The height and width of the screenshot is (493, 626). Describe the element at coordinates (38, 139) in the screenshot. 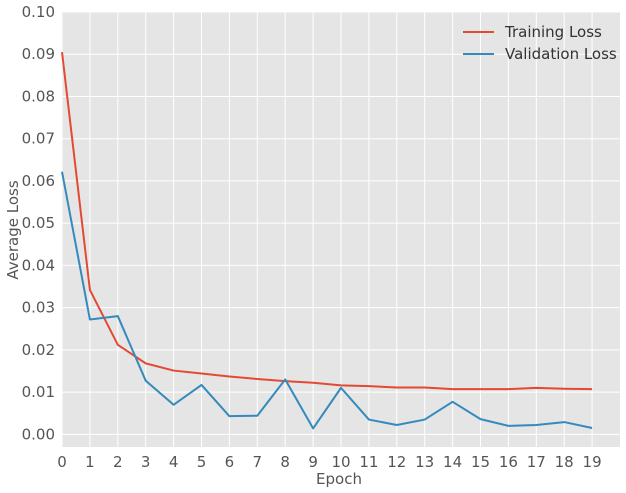

I see `y-tick-label: 0.07` at that location.